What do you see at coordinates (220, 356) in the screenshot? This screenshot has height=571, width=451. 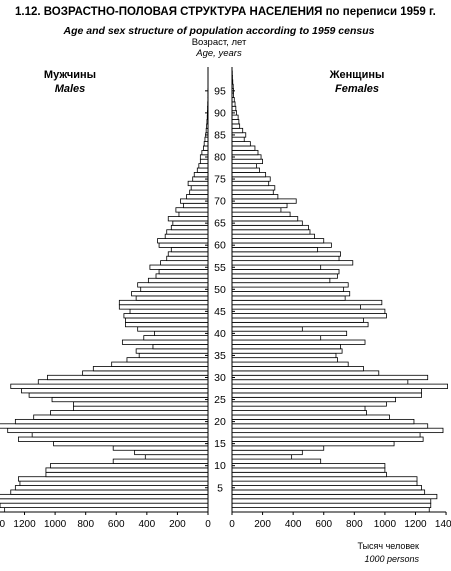 I see `age-tick-label-35: 35` at bounding box center [220, 356].